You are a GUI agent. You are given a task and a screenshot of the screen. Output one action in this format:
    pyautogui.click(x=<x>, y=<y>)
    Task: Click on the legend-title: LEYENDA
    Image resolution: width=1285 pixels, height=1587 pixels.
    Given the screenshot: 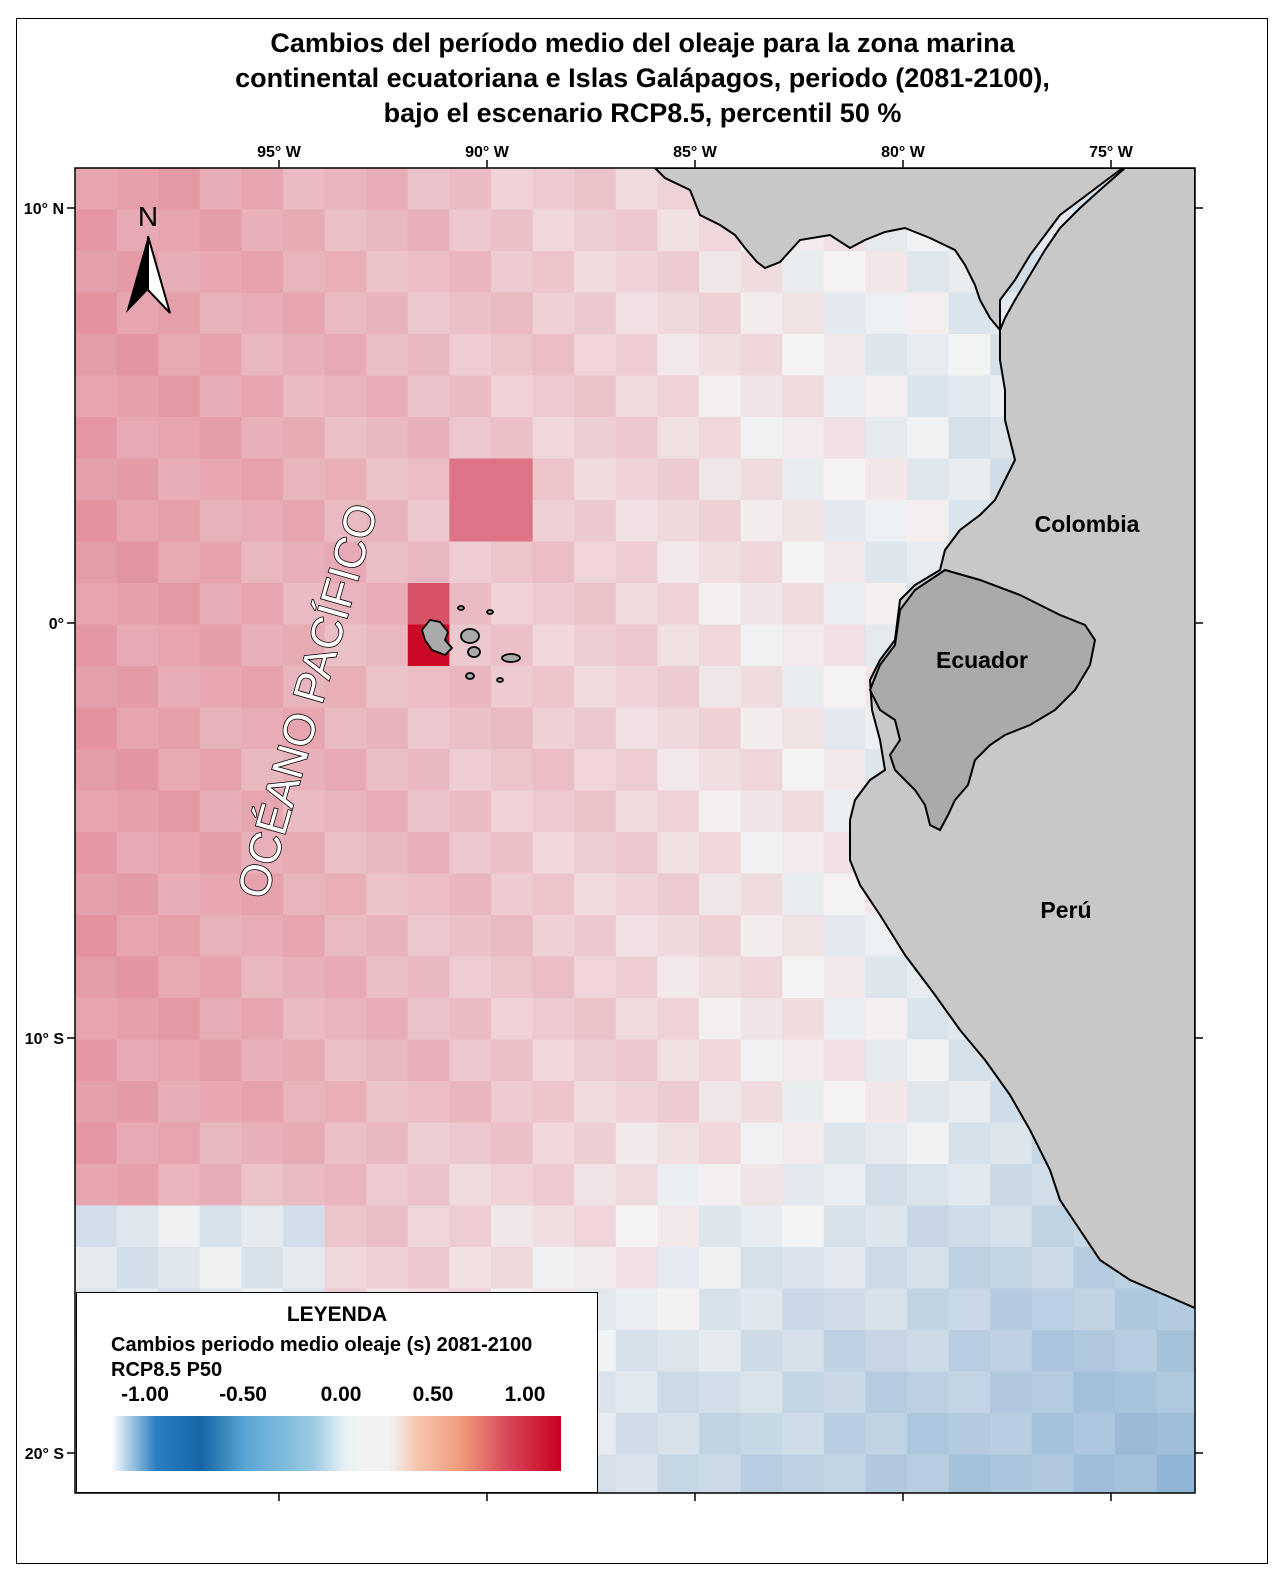 What is the action you would take?
    pyautogui.click(x=337, y=1314)
    